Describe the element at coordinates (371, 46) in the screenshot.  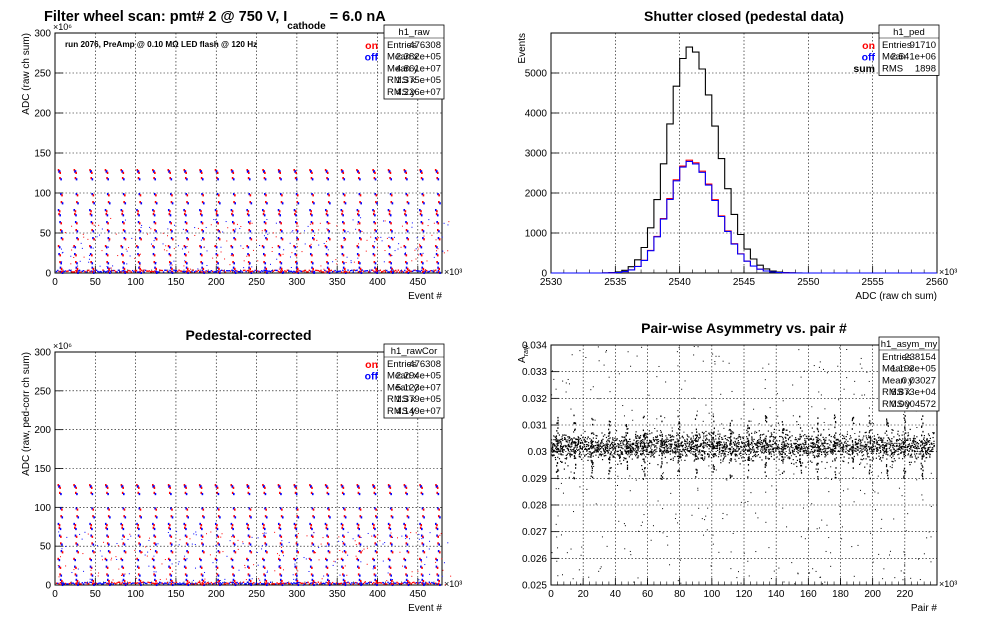
I see `legend-on: on` at that location.